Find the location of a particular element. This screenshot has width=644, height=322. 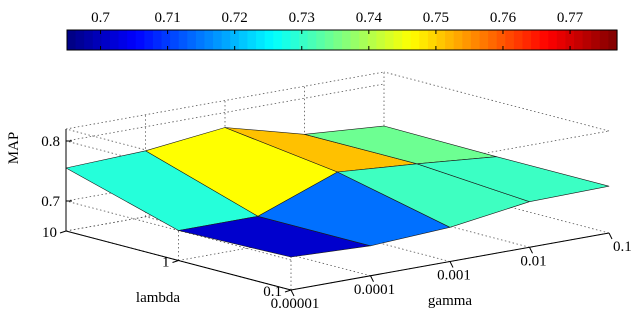

colorbar-frame is located at coordinates (342, 40).